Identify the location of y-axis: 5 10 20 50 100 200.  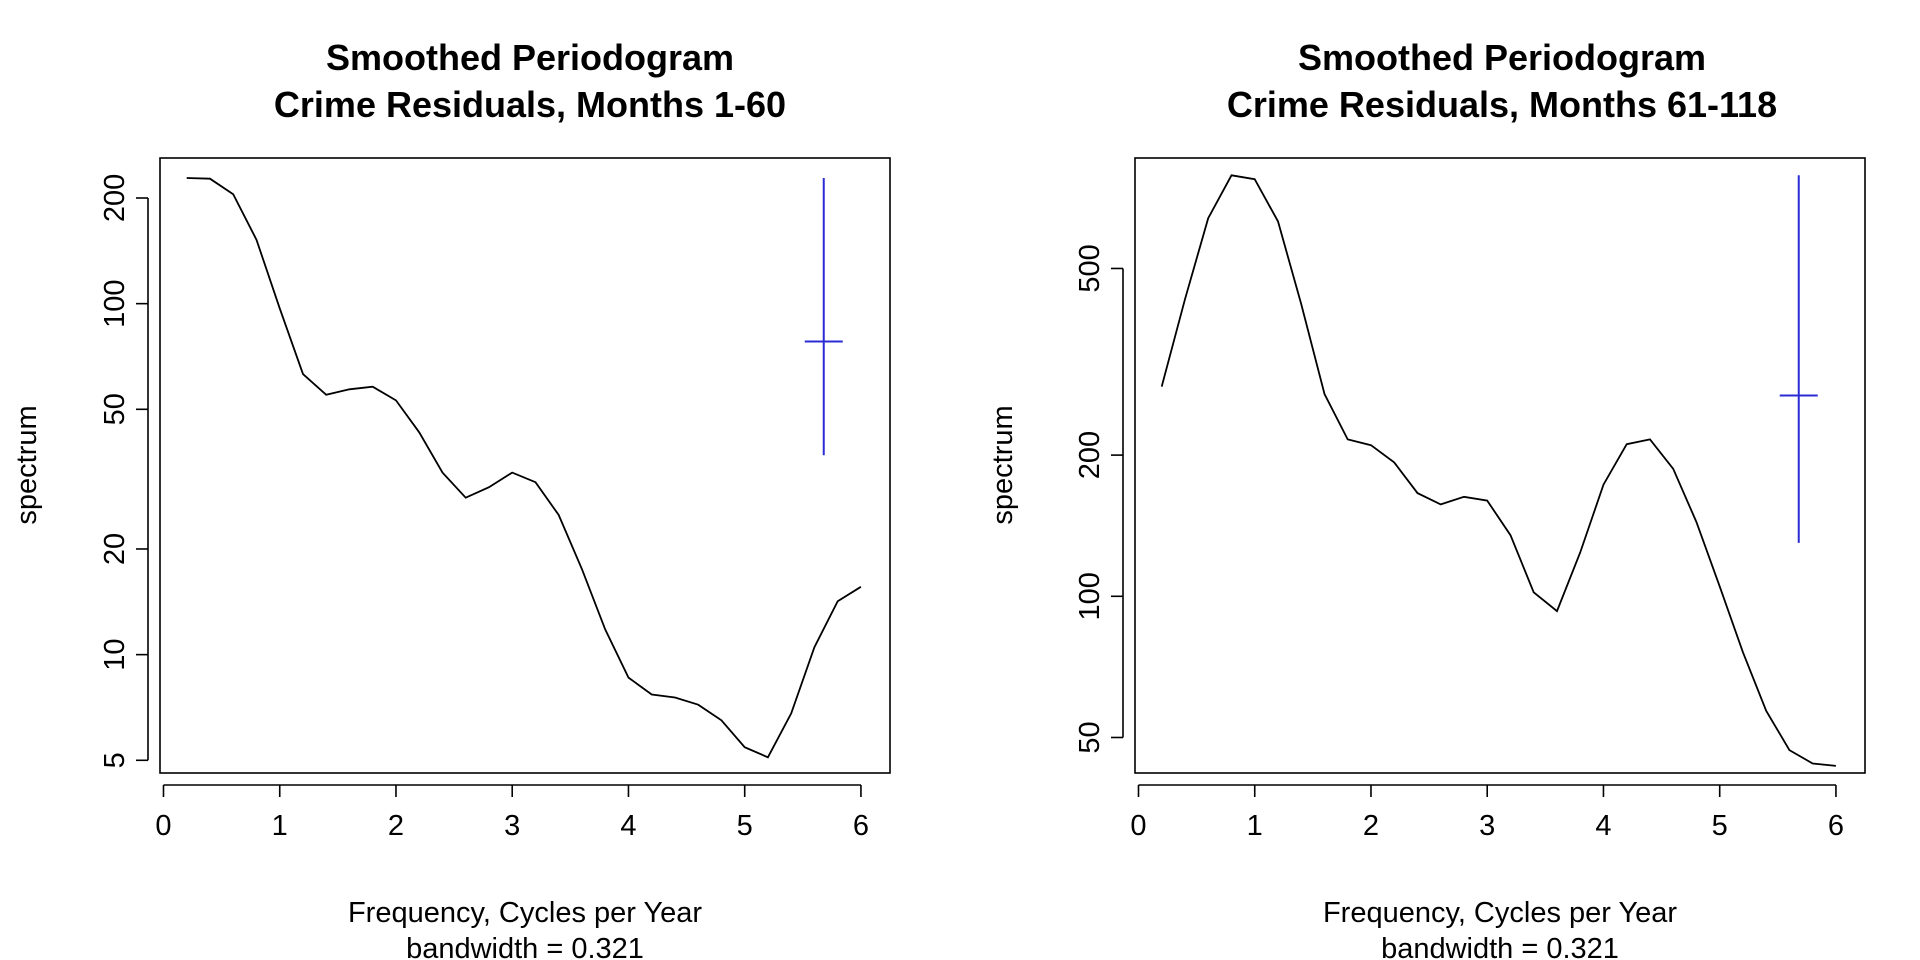
(124, 471).